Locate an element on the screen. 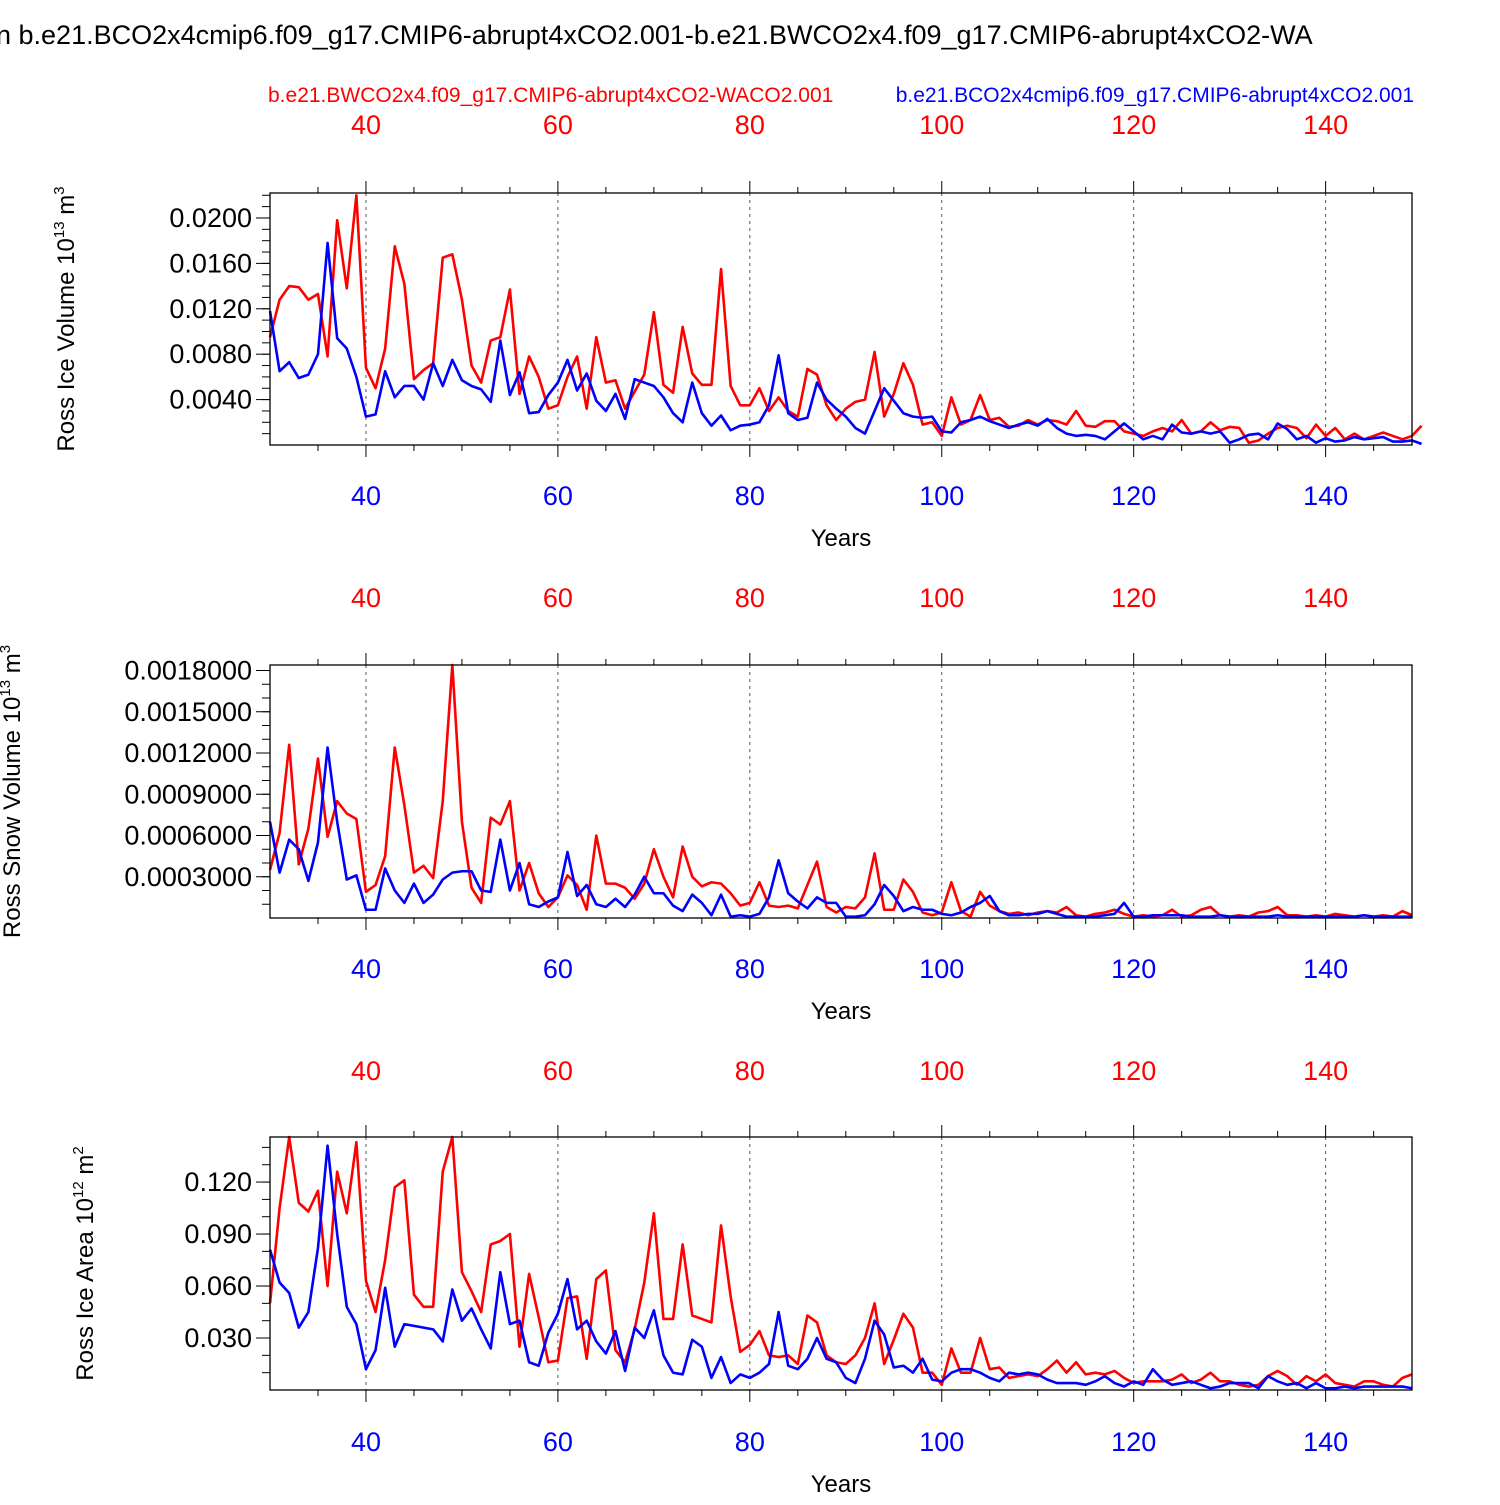  y-tick-label: 0.0200 is located at coordinates (210, 218).